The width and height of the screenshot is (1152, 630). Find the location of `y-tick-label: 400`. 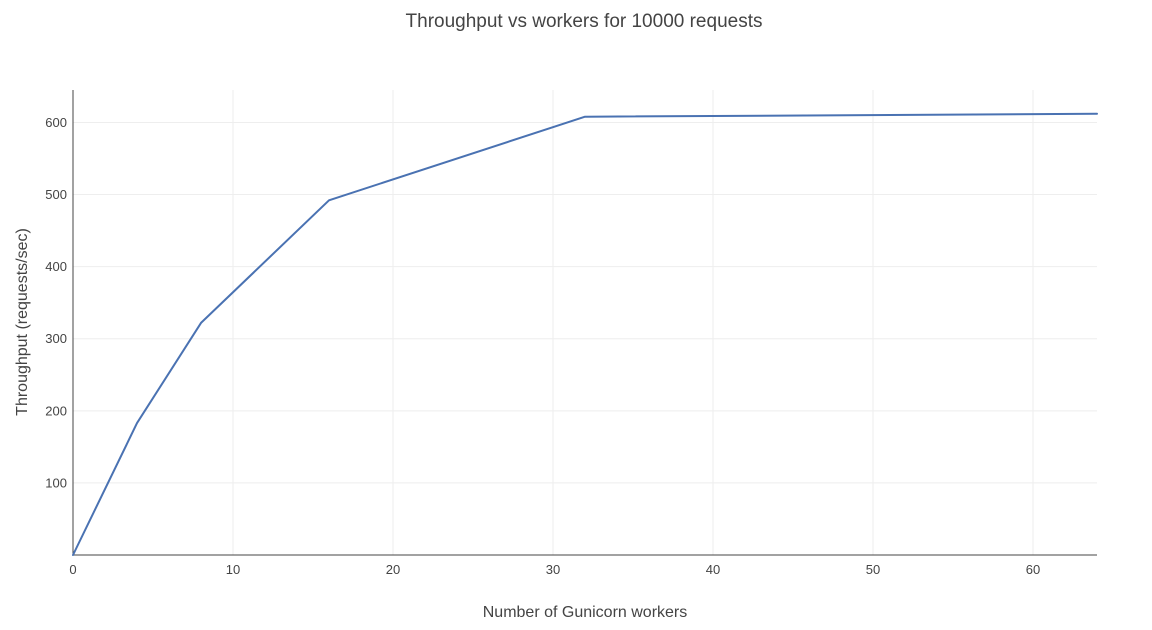

y-tick-label: 400 is located at coordinates (56, 266).